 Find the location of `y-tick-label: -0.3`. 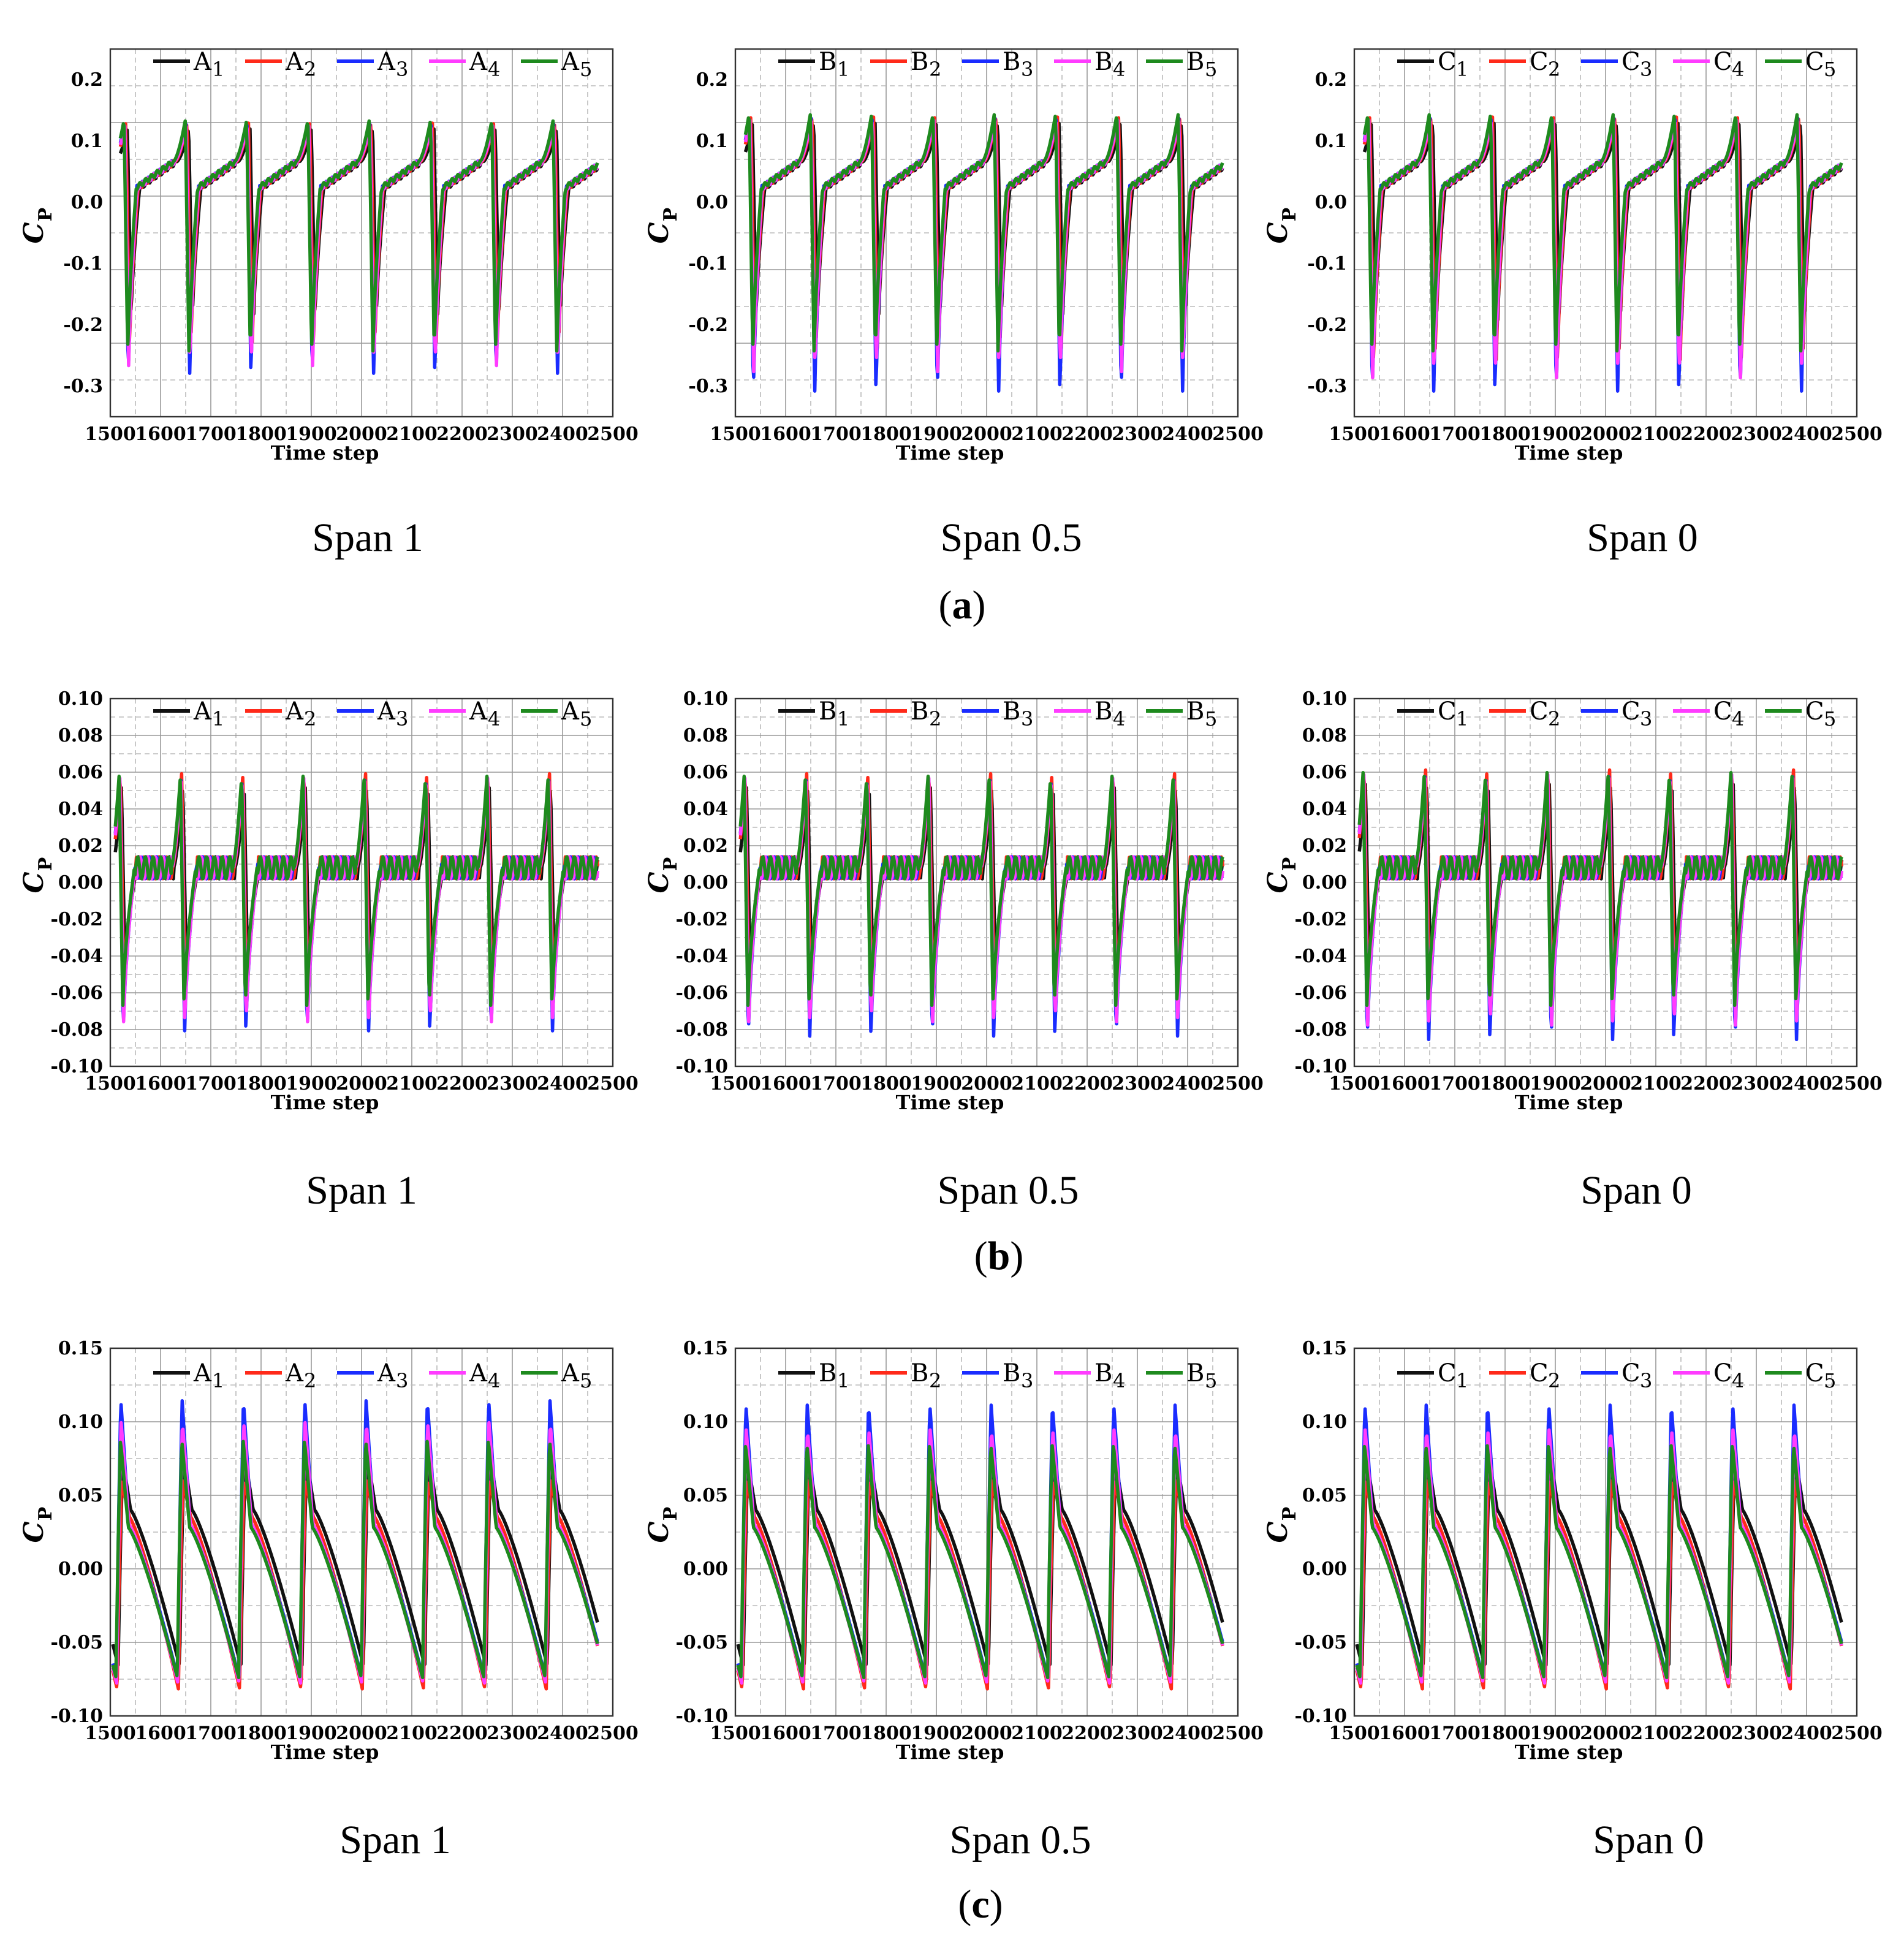

y-tick-label: -0.3 is located at coordinates (83, 386).